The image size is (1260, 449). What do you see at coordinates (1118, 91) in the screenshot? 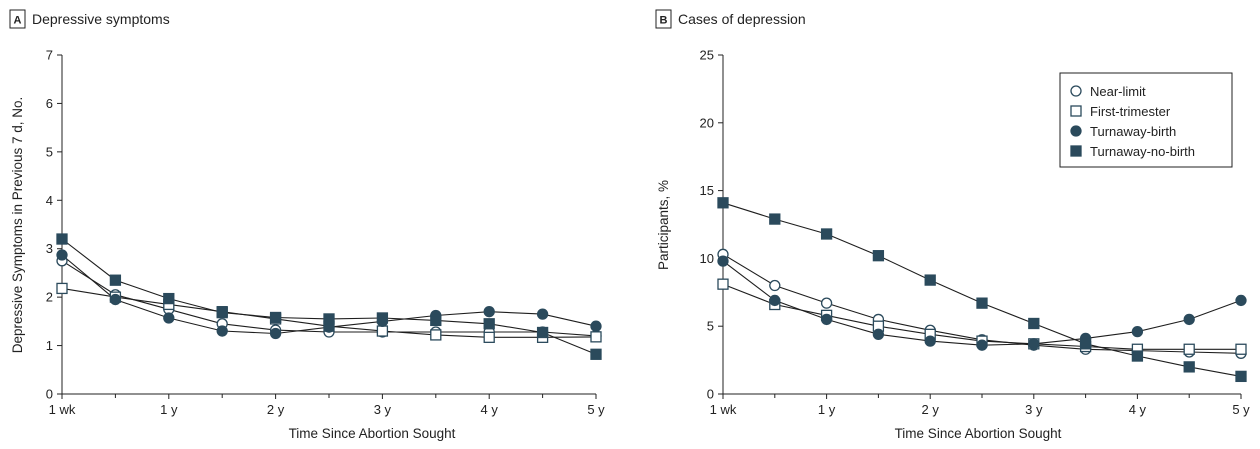
I see `legend-label-near-limit: Near-limit` at bounding box center [1118, 91].